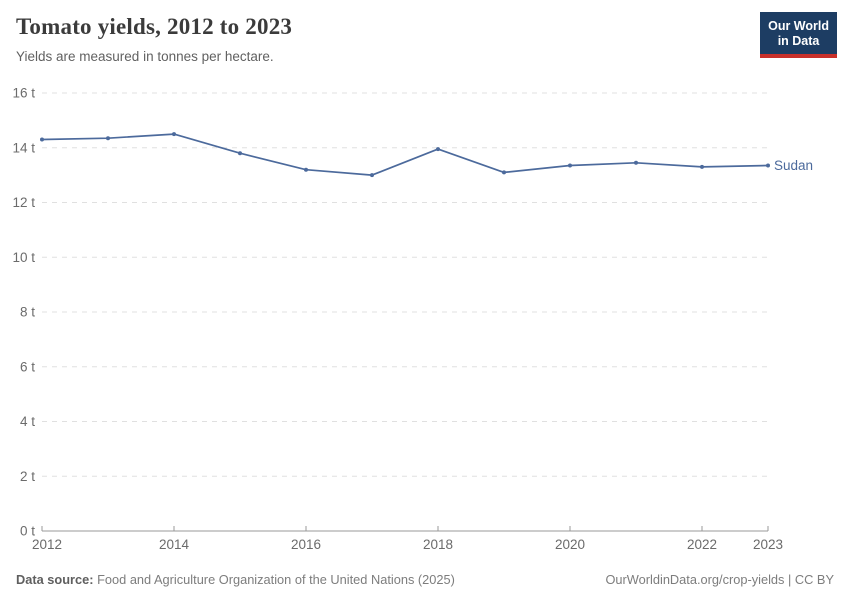  Describe the element at coordinates (23, 202) in the screenshot. I see `y-tick-label: 12 t` at that location.